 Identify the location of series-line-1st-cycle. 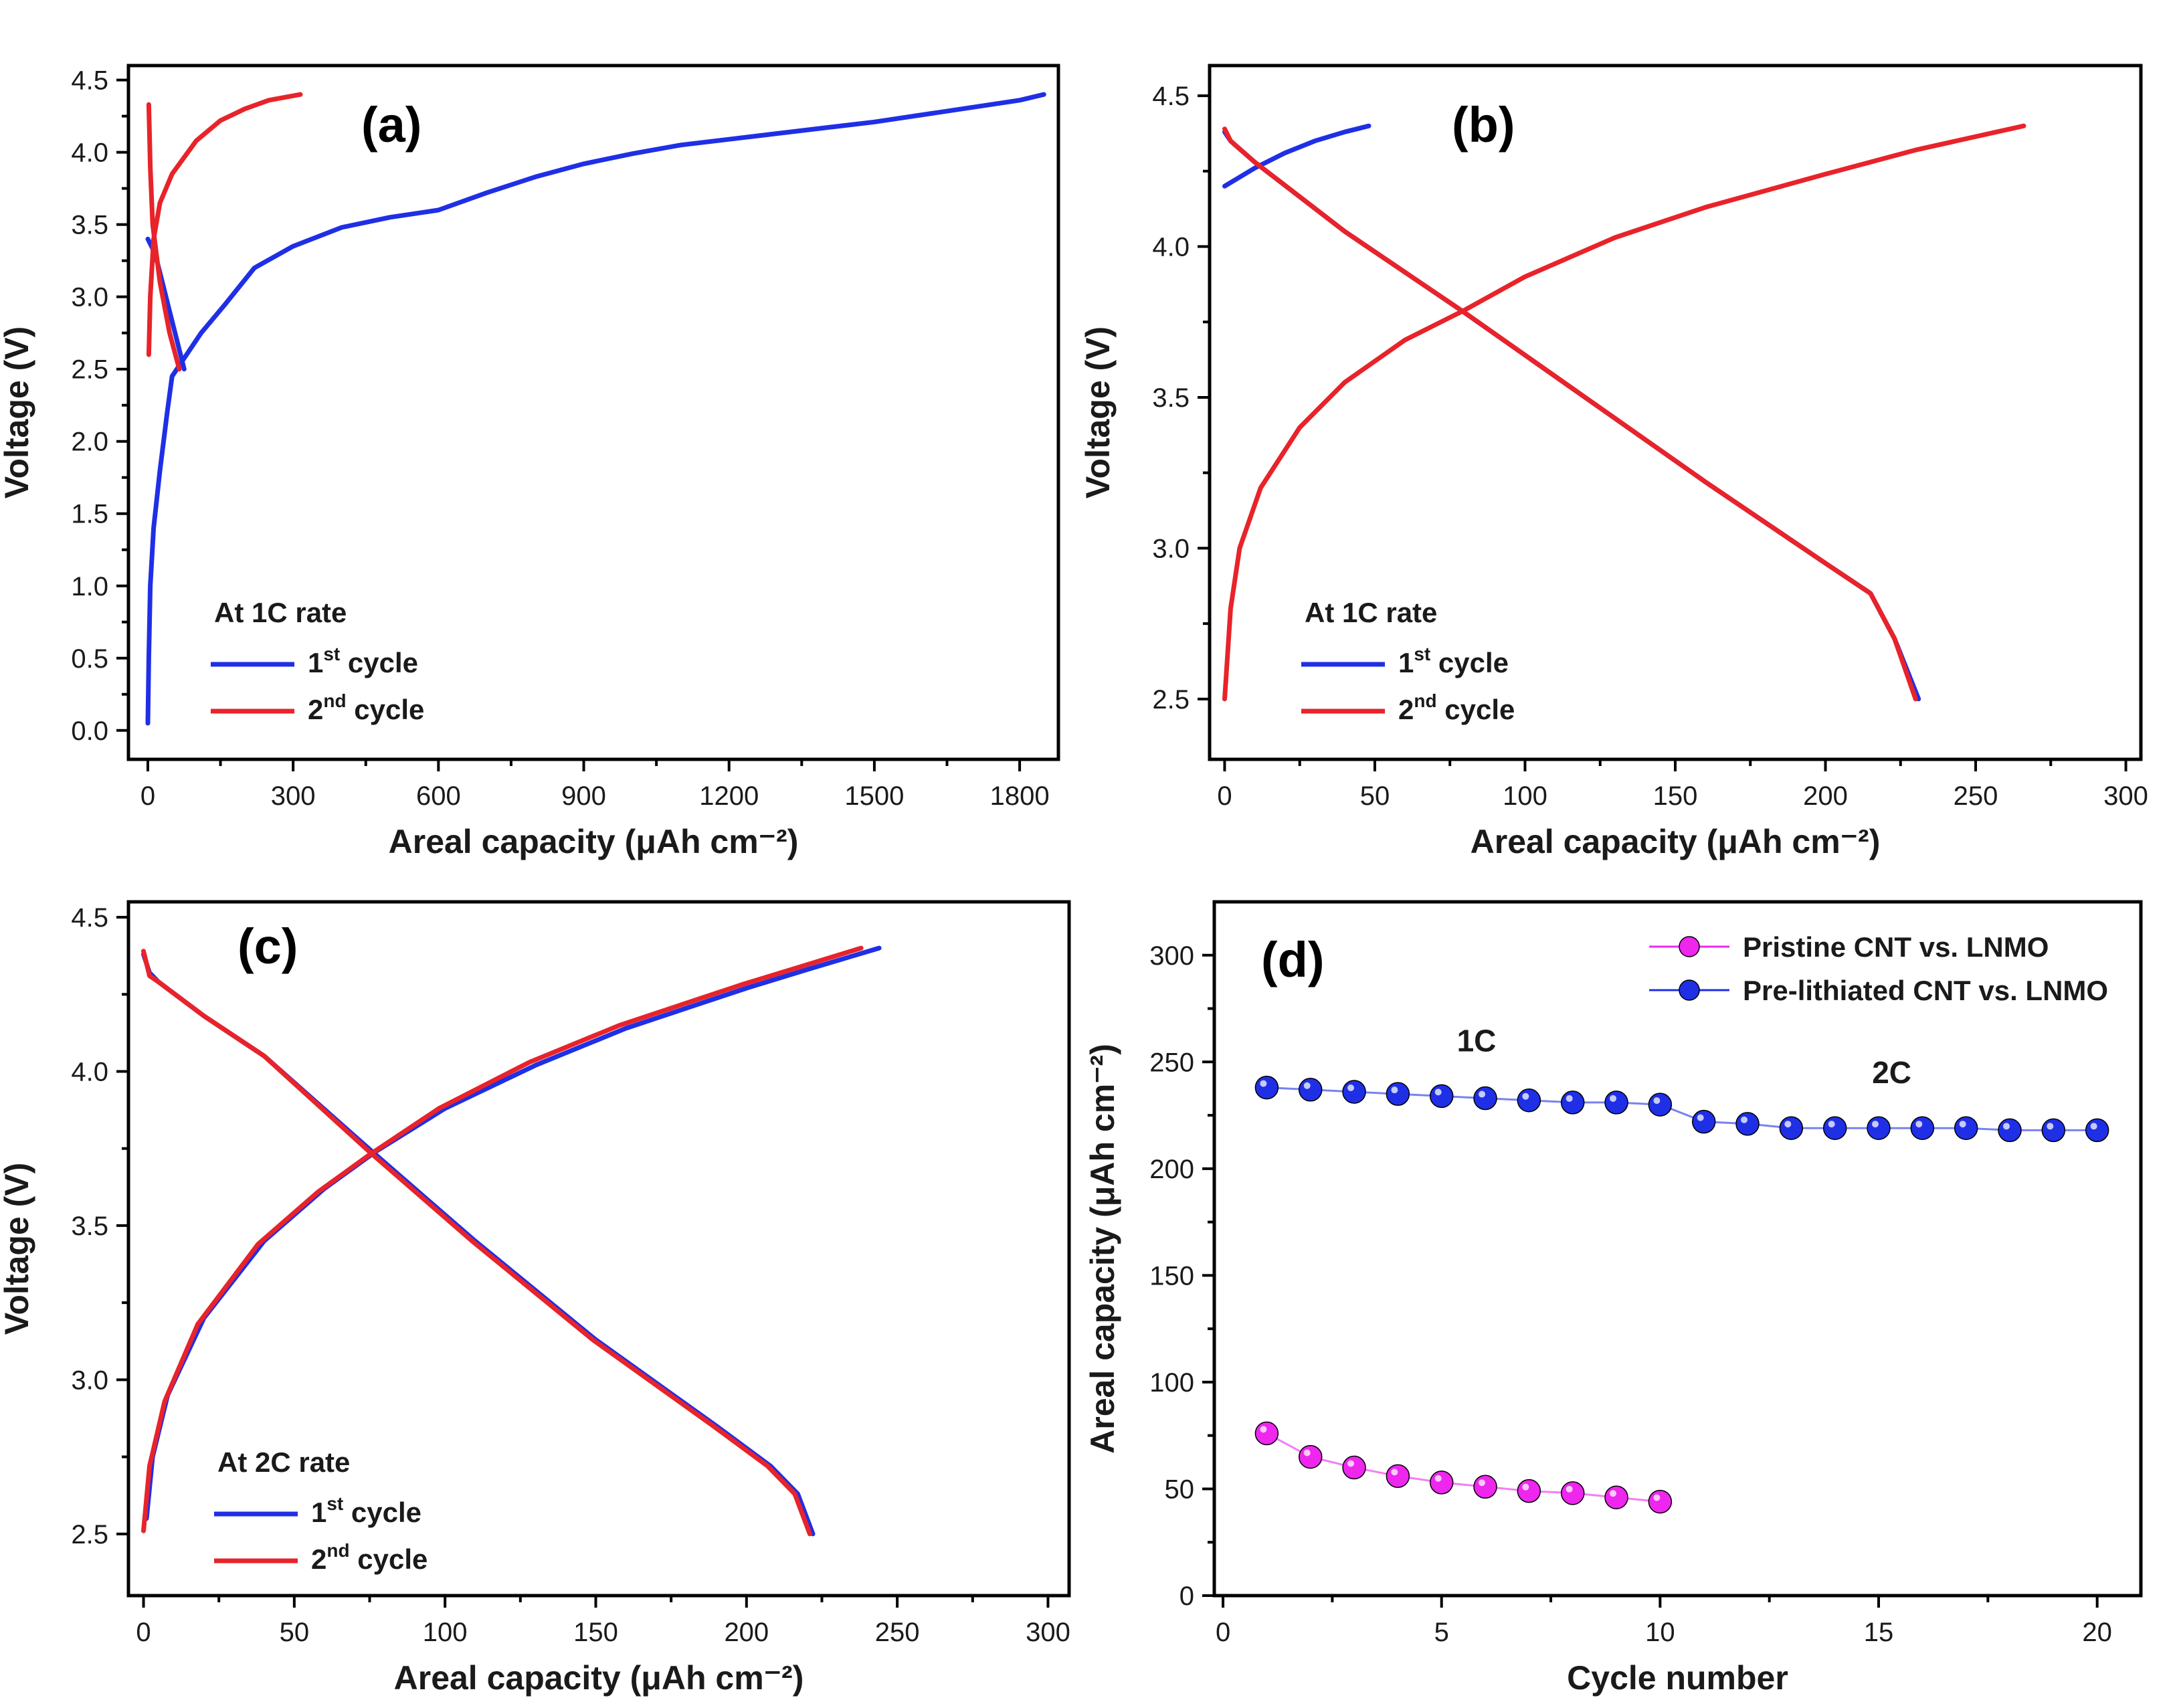
(1297, 156).